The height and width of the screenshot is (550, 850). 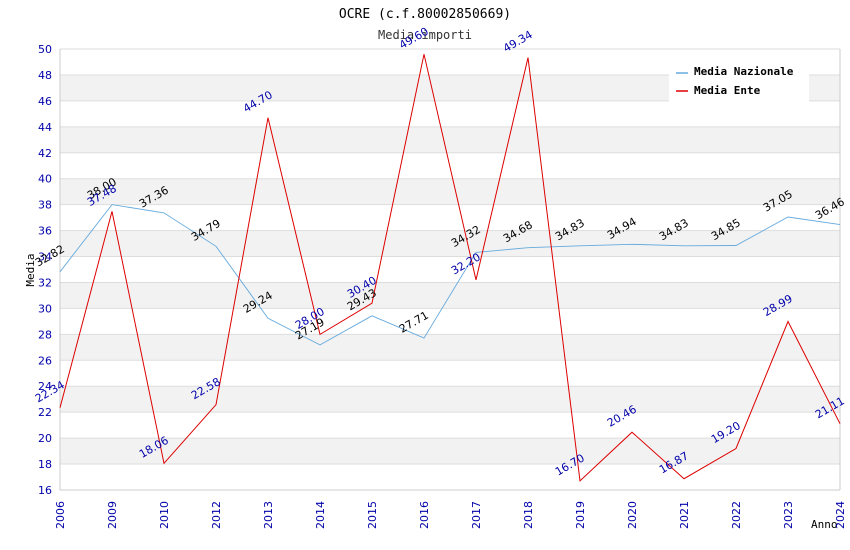 What do you see at coordinates (45, 334) in the screenshot?
I see `y-tick-label: 28` at bounding box center [45, 334].